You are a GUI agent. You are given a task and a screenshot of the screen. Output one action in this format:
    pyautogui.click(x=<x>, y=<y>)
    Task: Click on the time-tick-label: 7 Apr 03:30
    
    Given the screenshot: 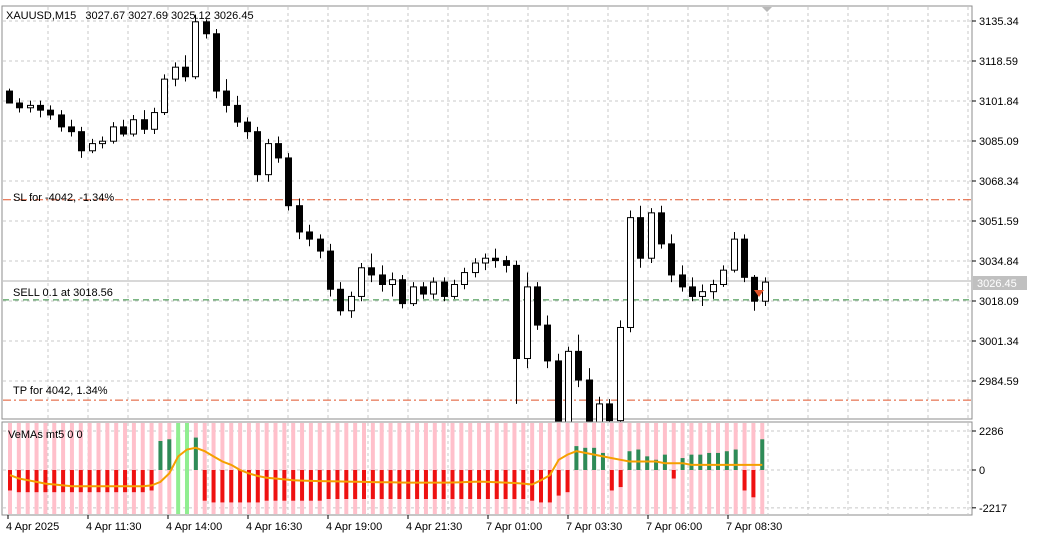 What is the action you would take?
    pyautogui.click(x=594, y=527)
    